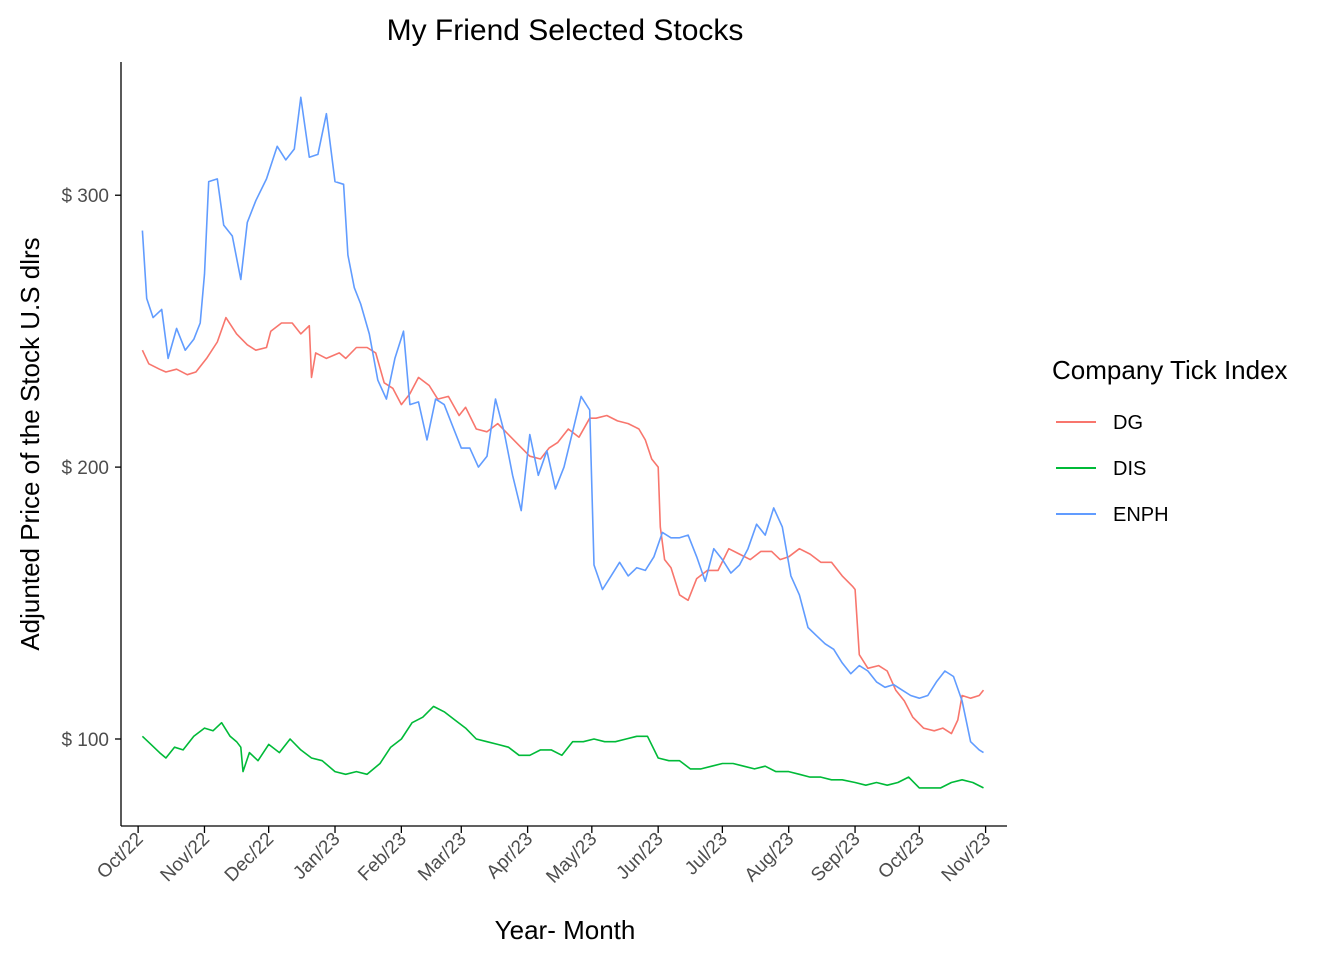 This screenshot has height=960, width=1344. Describe the element at coordinates (85, 740) in the screenshot. I see `y-tick-label: $ 100` at that location.